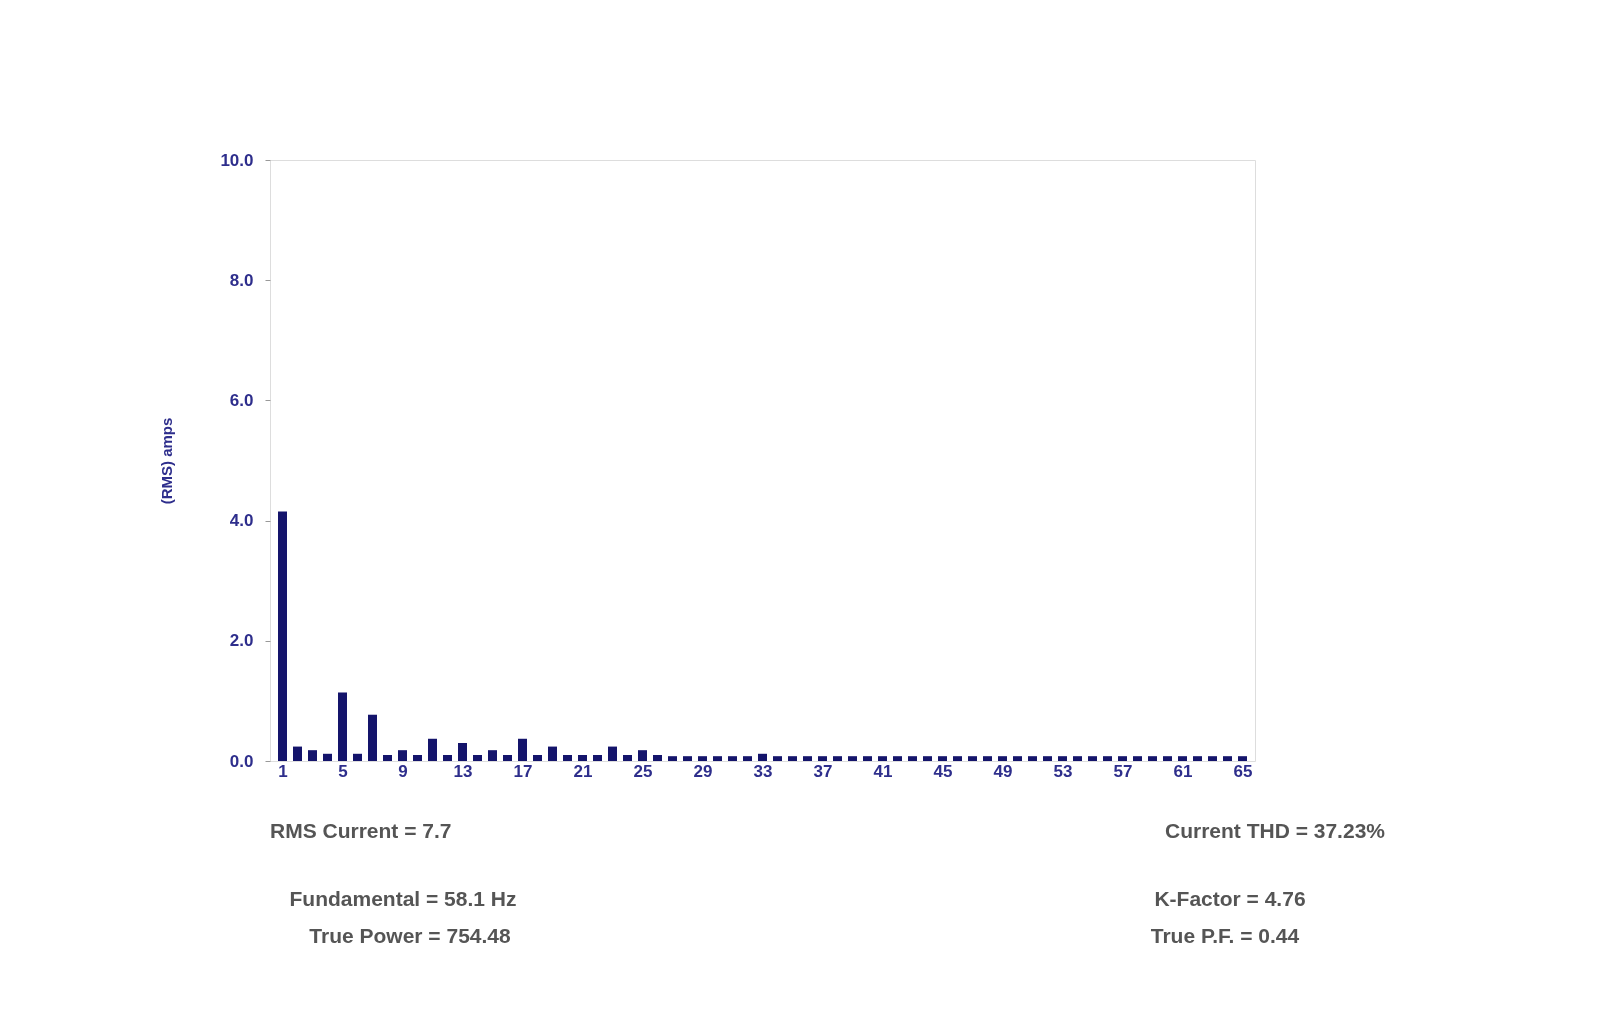 Image resolution: width=1601 pixels, height=1015 pixels. I want to click on text: Fundamental = 58.1 Hz, so click(403, 898).